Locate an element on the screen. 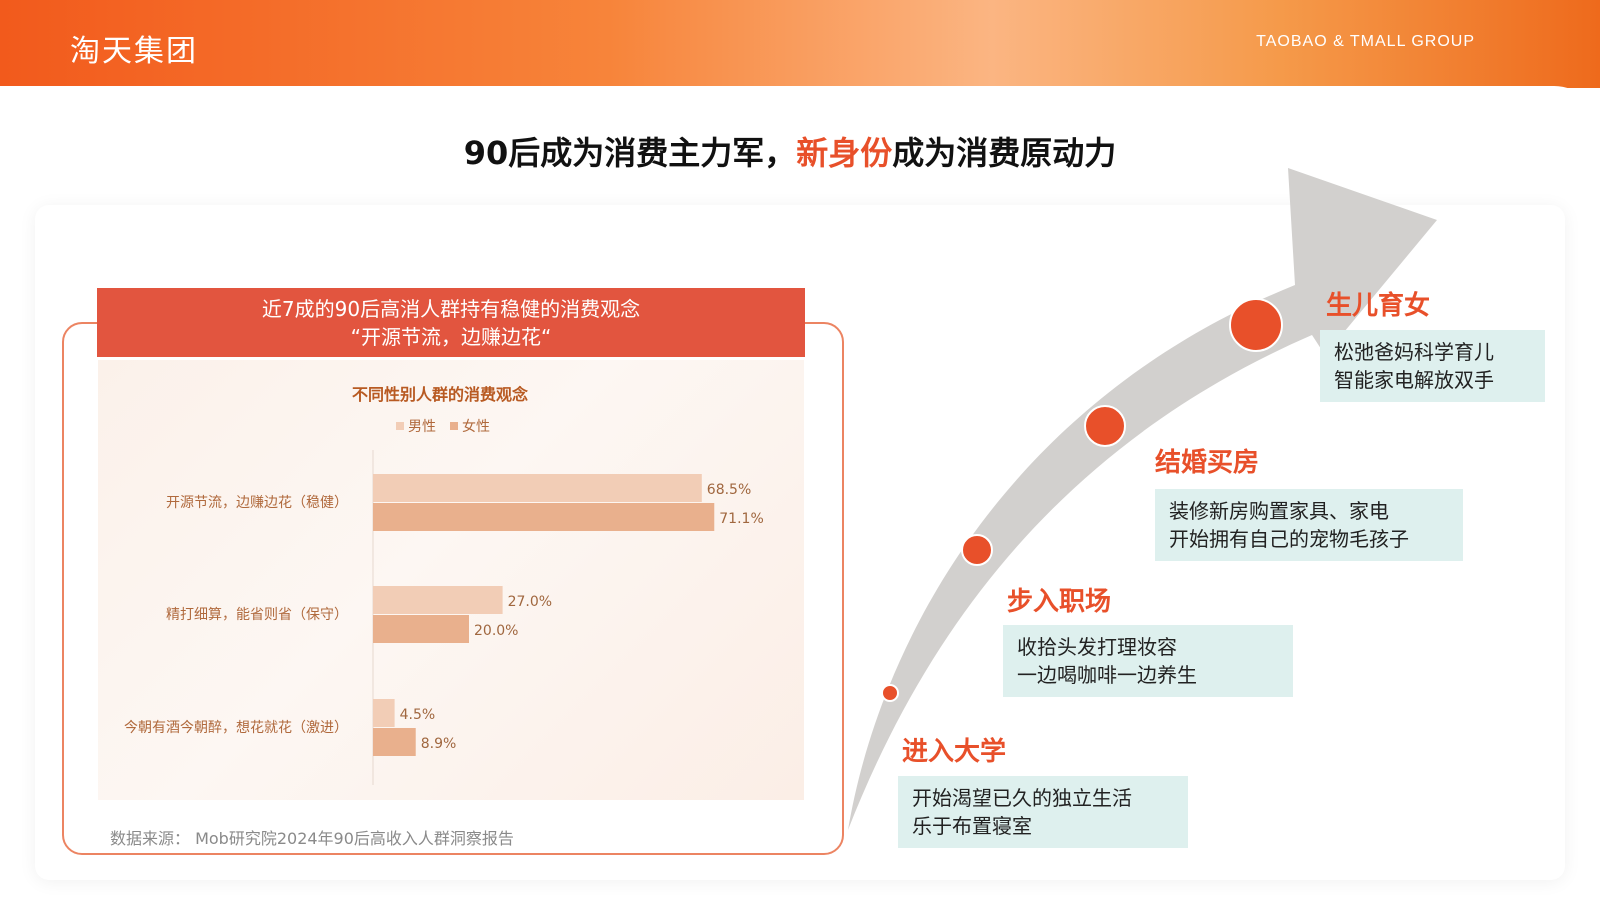 Image resolution: width=1600 pixels, height=900 pixels. company-logo: 淘天集团 is located at coordinates (134, 51).